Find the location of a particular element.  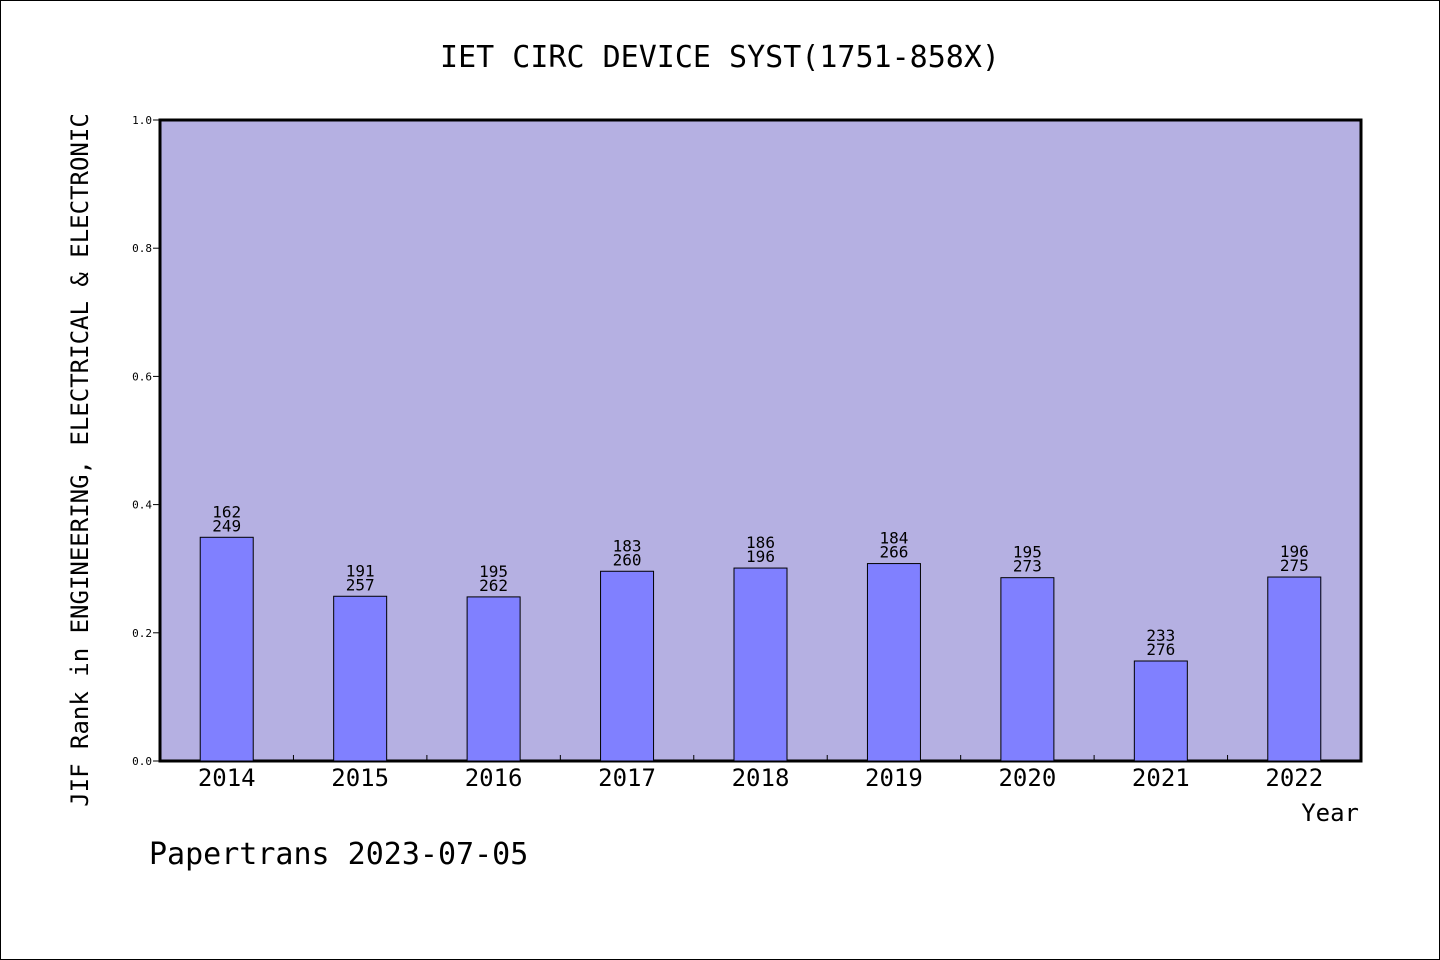

bar-label-top: 191 is located at coordinates (360, 570).